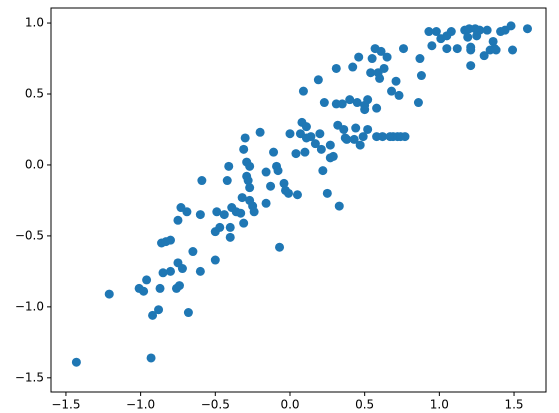  Describe the element at coordinates (34, 93) in the screenshot. I see `y-tick-label: 0.5` at that location.